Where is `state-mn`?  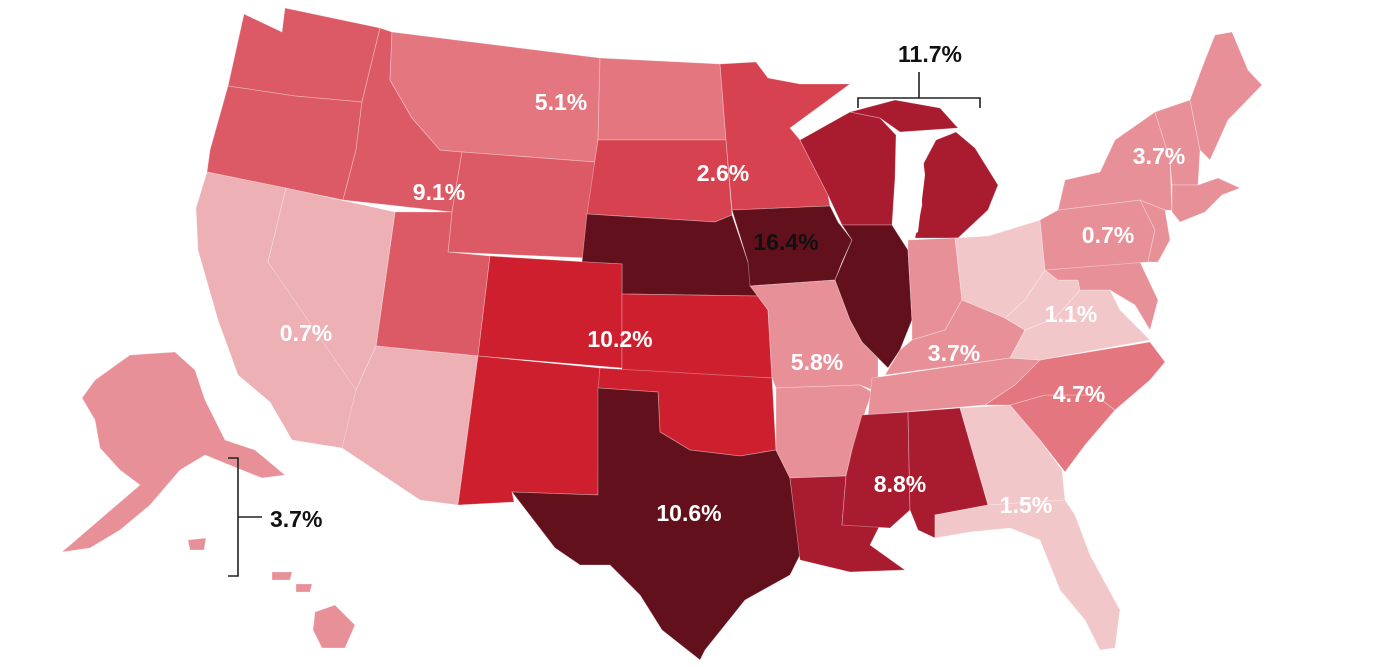
state-mn is located at coordinates (785, 136).